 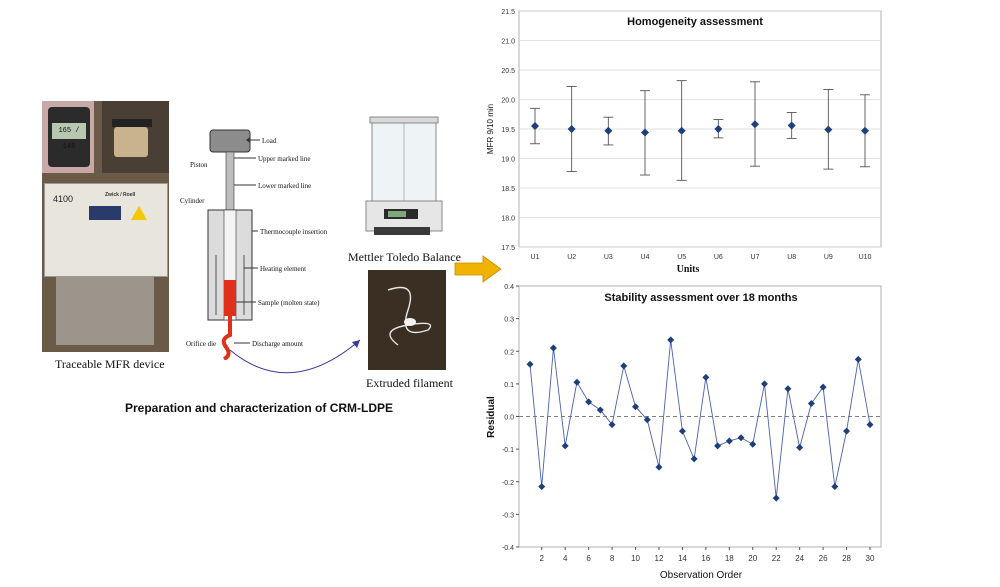 What do you see at coordinates (509, 385) in the screenshot?
I see `y-tick-label: 0.1` at bounding box center [509, 385].